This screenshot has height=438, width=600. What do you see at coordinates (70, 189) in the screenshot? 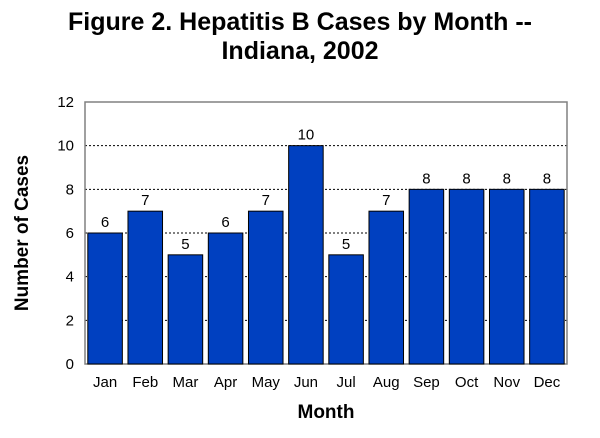
I see `y-tick-label: 8` at bounding box center [70, 189].